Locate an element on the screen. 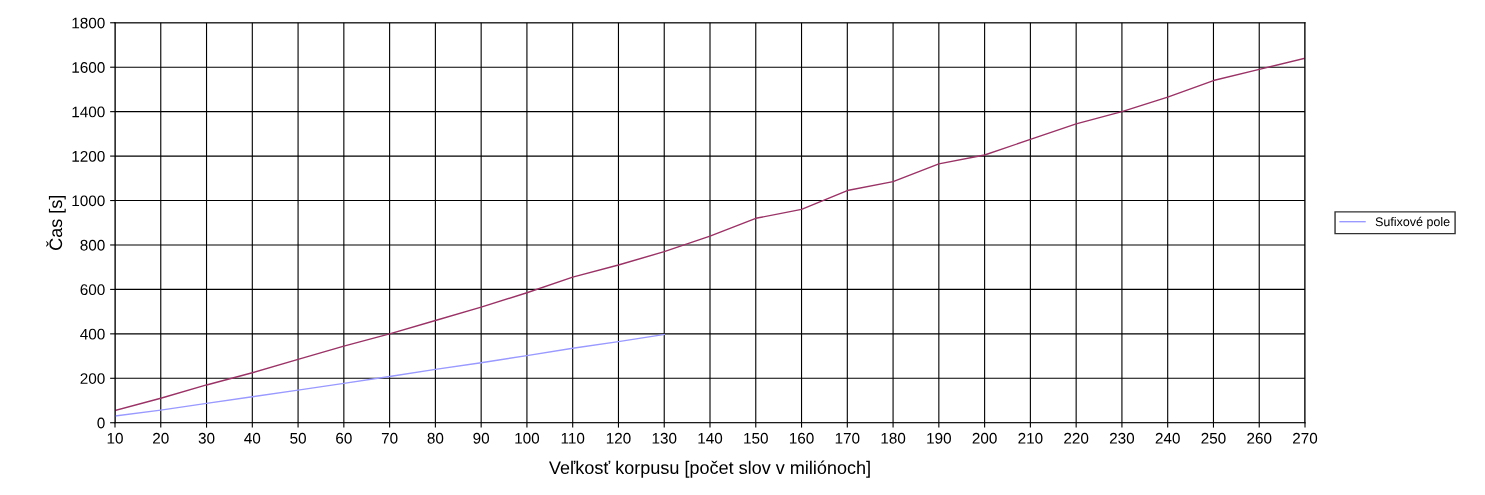  x-tick-label: 120 is located at coordinates (618, 438).